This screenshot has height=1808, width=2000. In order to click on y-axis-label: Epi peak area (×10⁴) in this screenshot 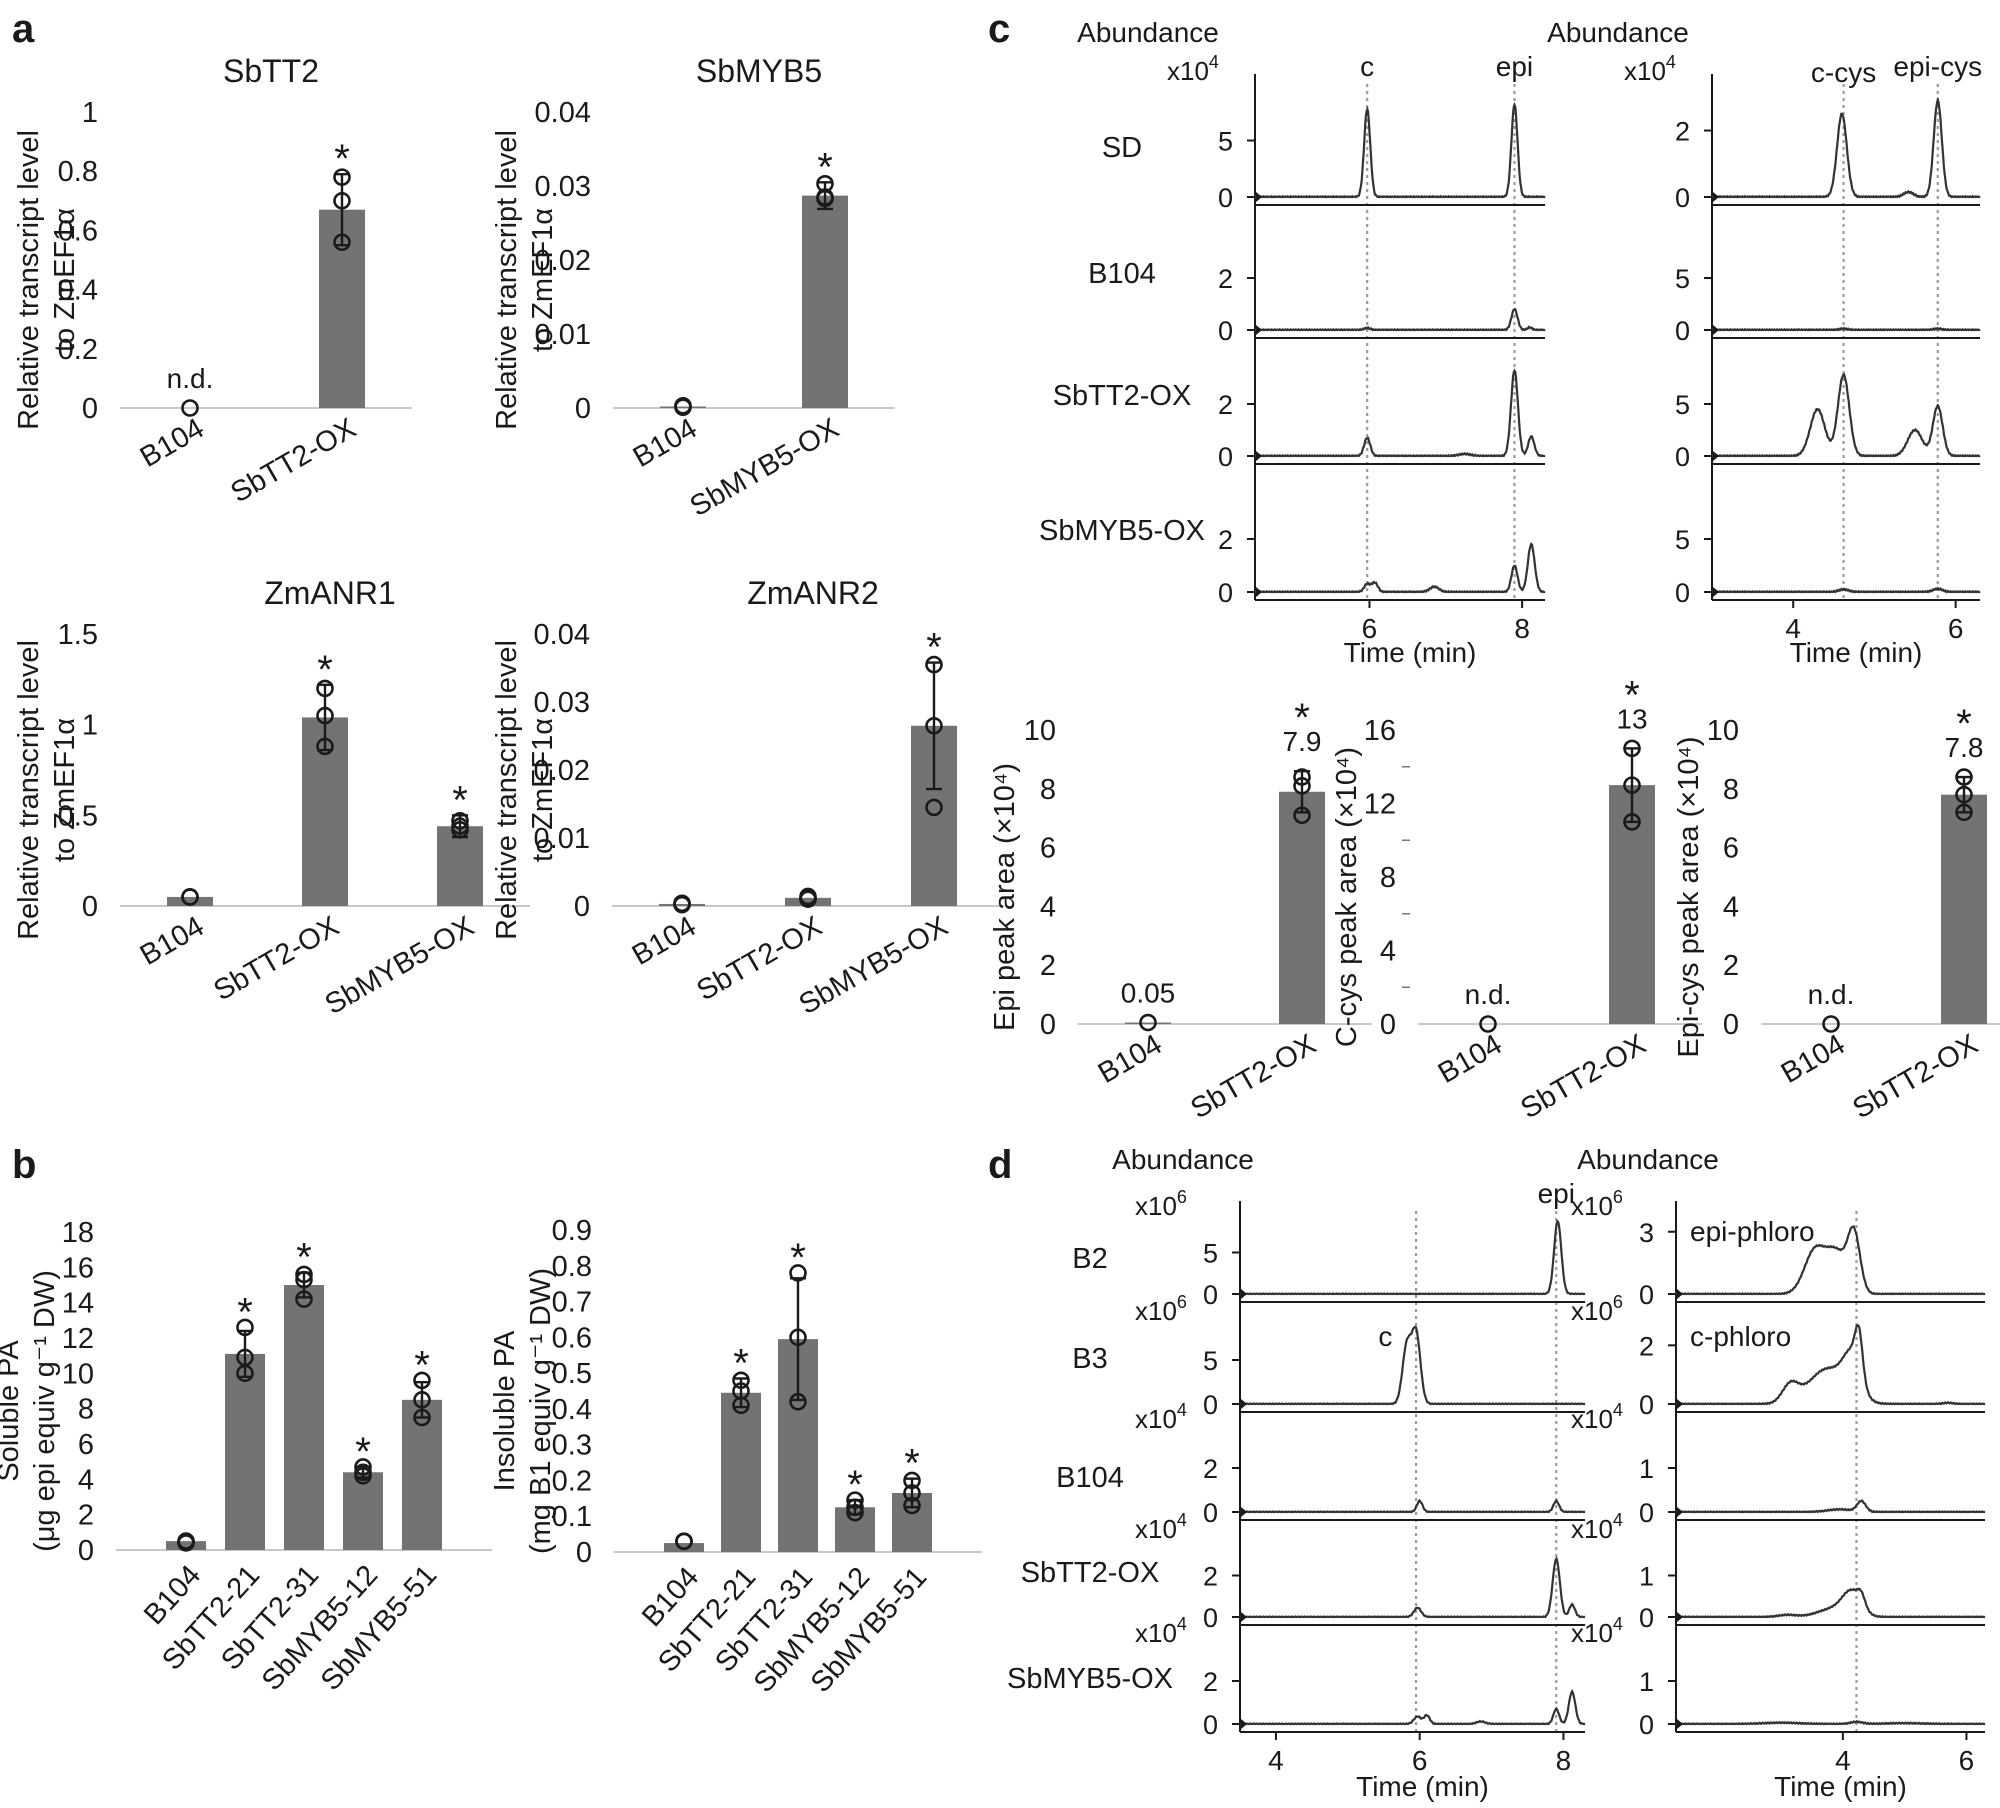, I will do `click(1005, 897)`.